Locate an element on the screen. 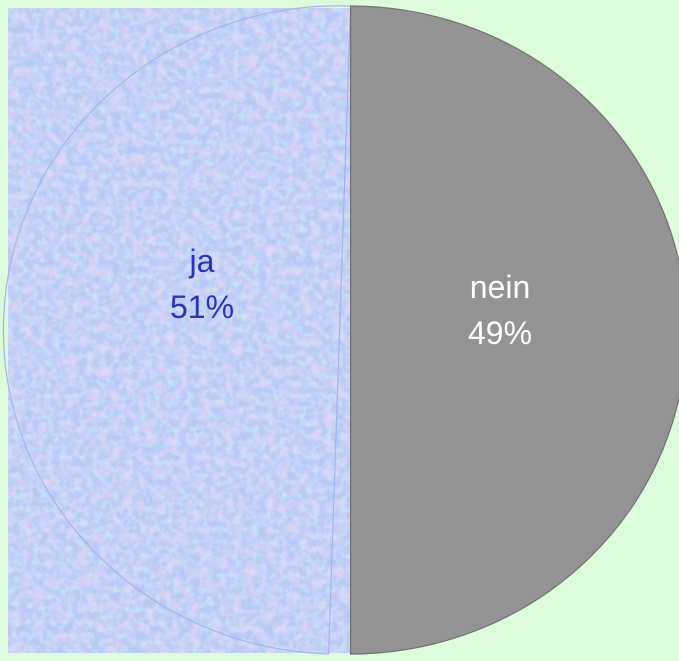 This screenshot has height=661, width=679. ja-slice-value: 51% is located at coordinates (202, 307).